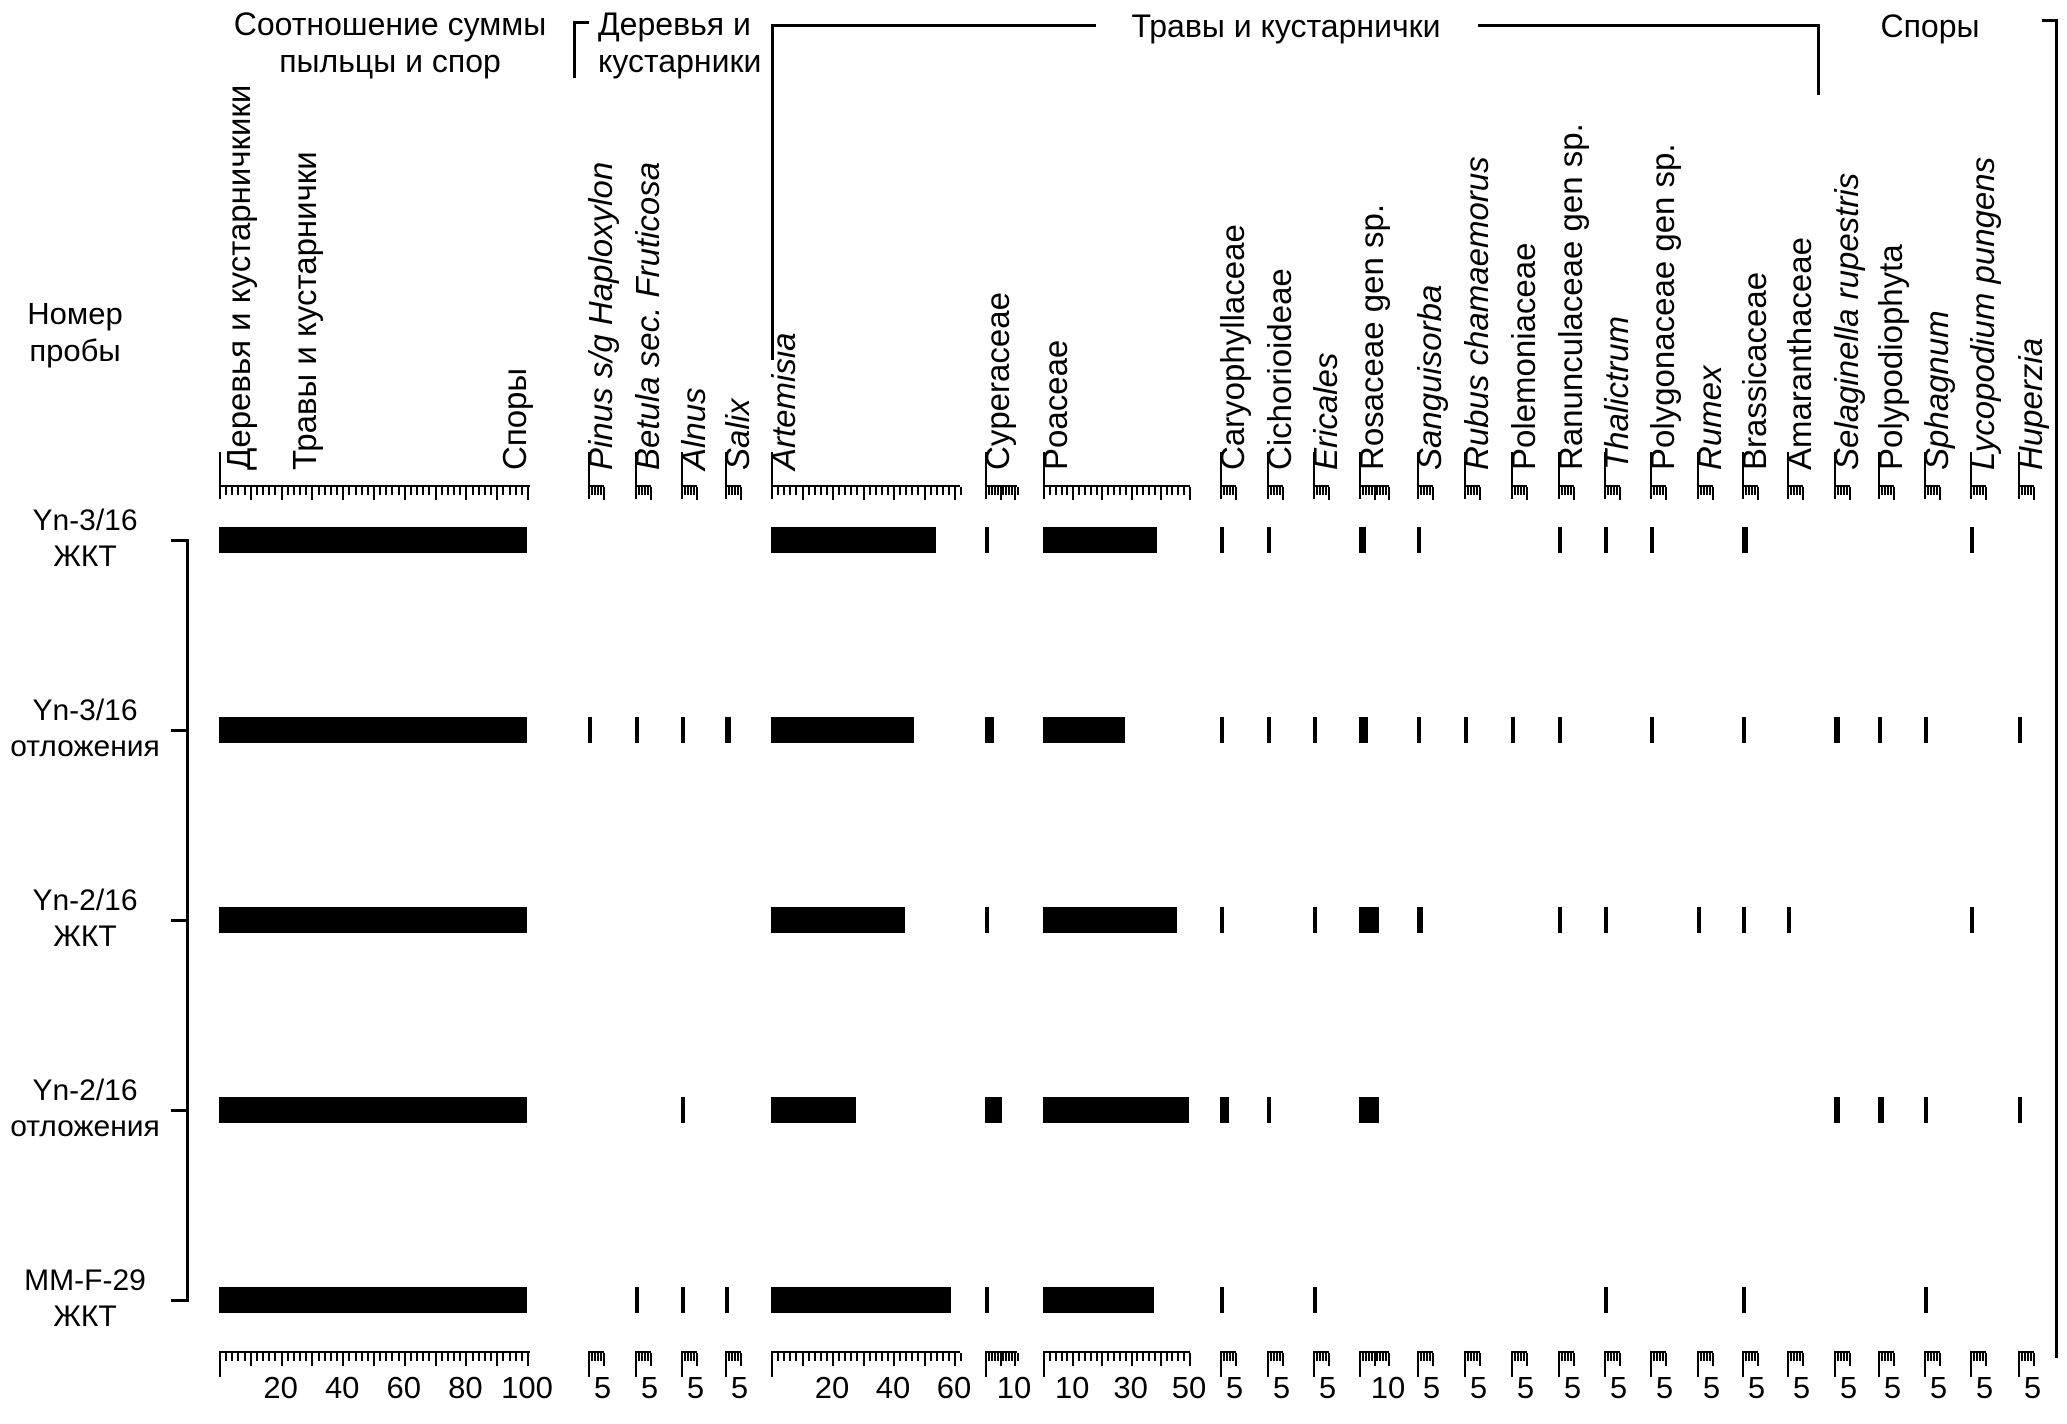 Image resolution: width=2067 pixels, height=1424 pixels. Describe the element at coordinates (2050, 20) in the screenshot. I see `spores-bracket-horizontal` at that location.